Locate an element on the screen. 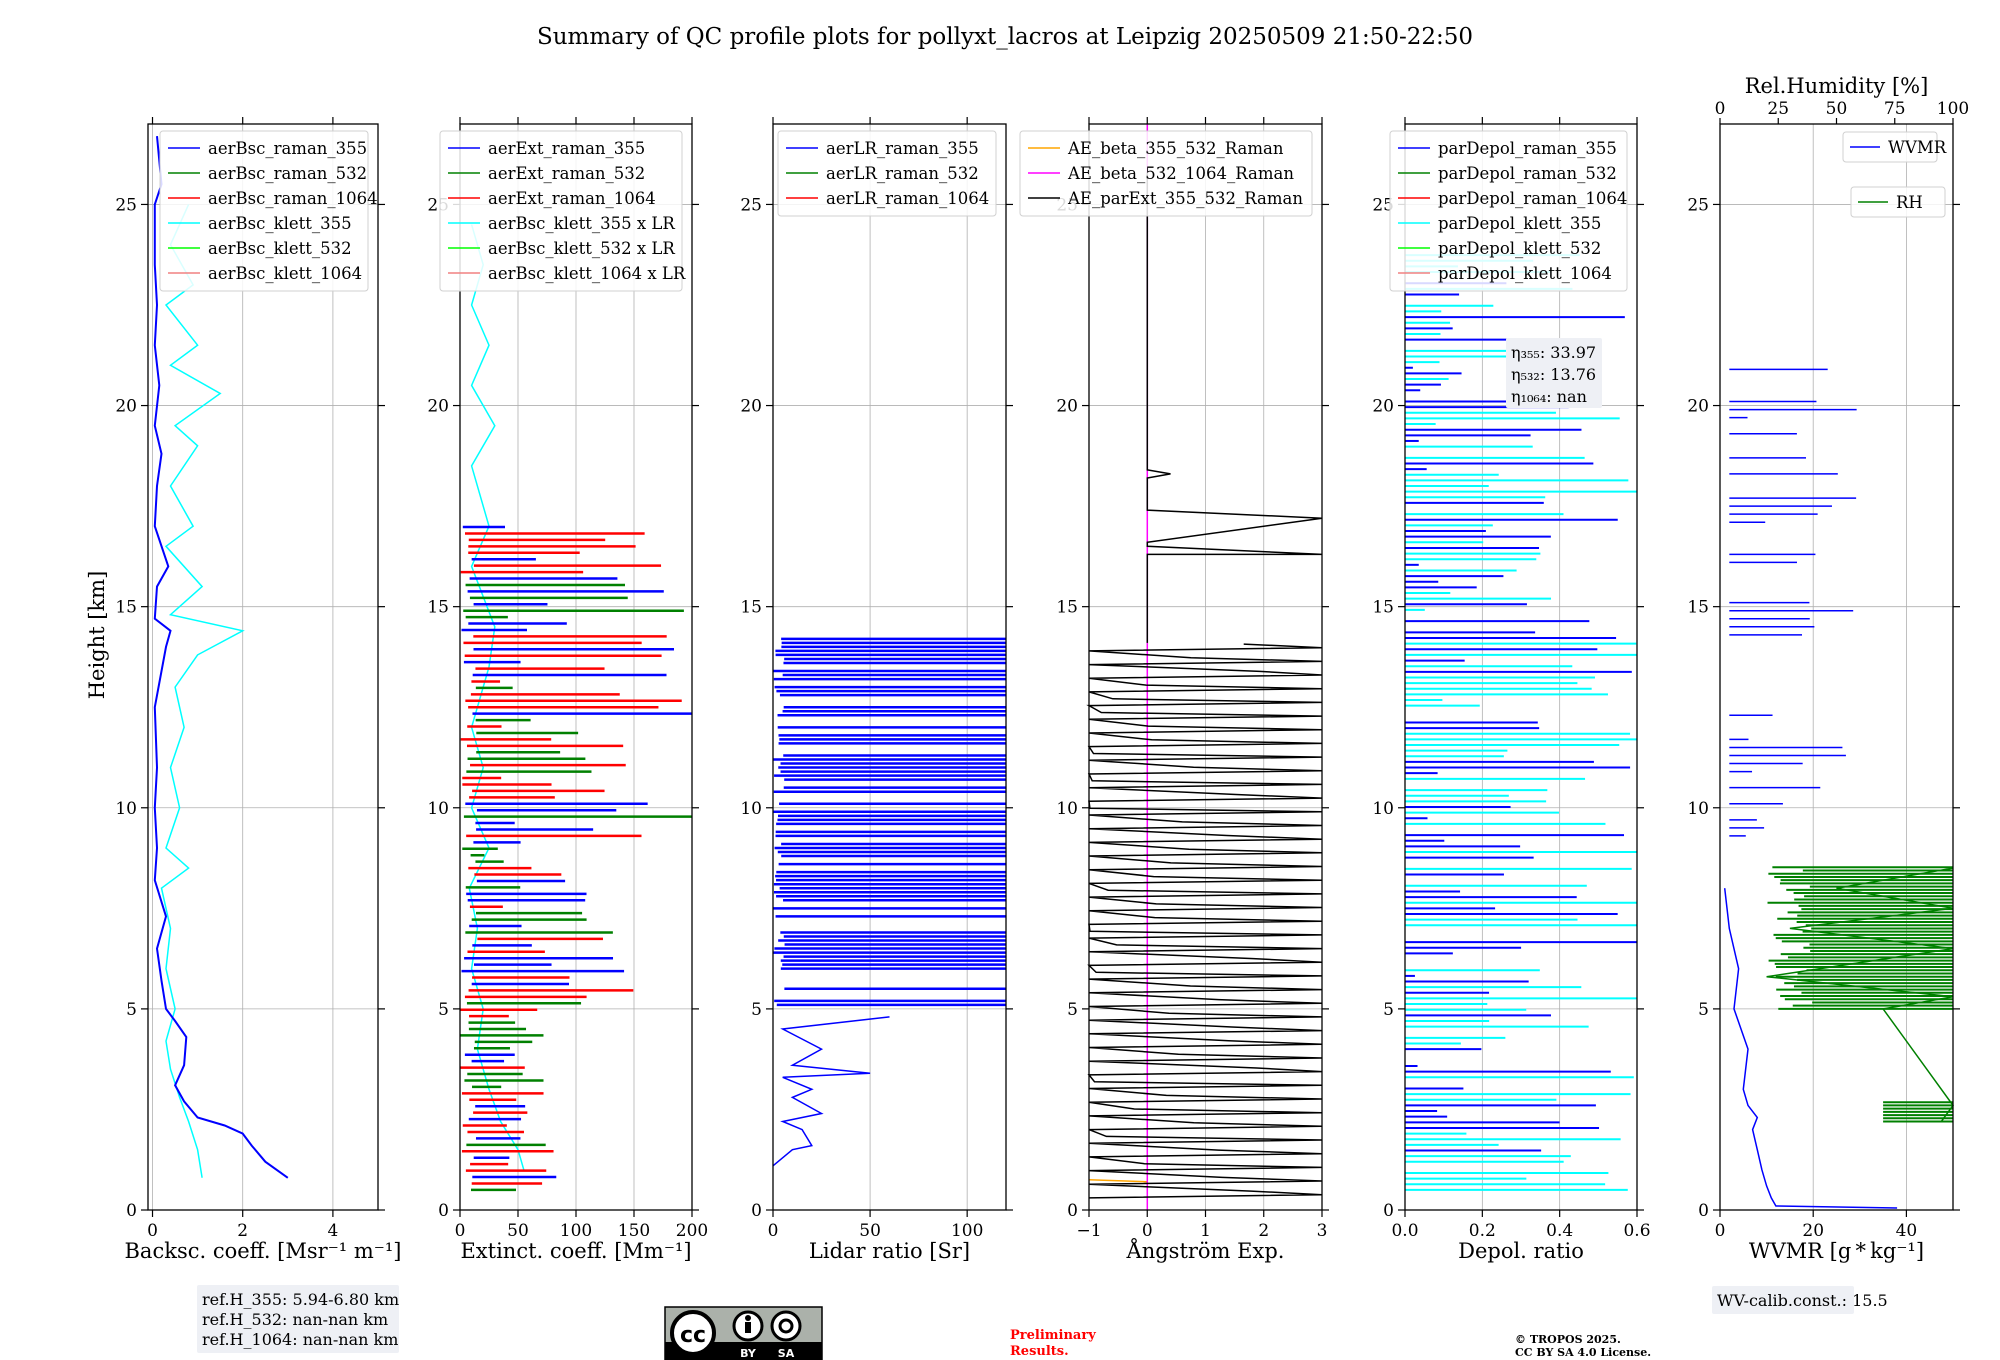  x-axis-label: Backsc. coeff. [Msr⁻¹ m⁻¹] is located at coordinates (263, 1251).